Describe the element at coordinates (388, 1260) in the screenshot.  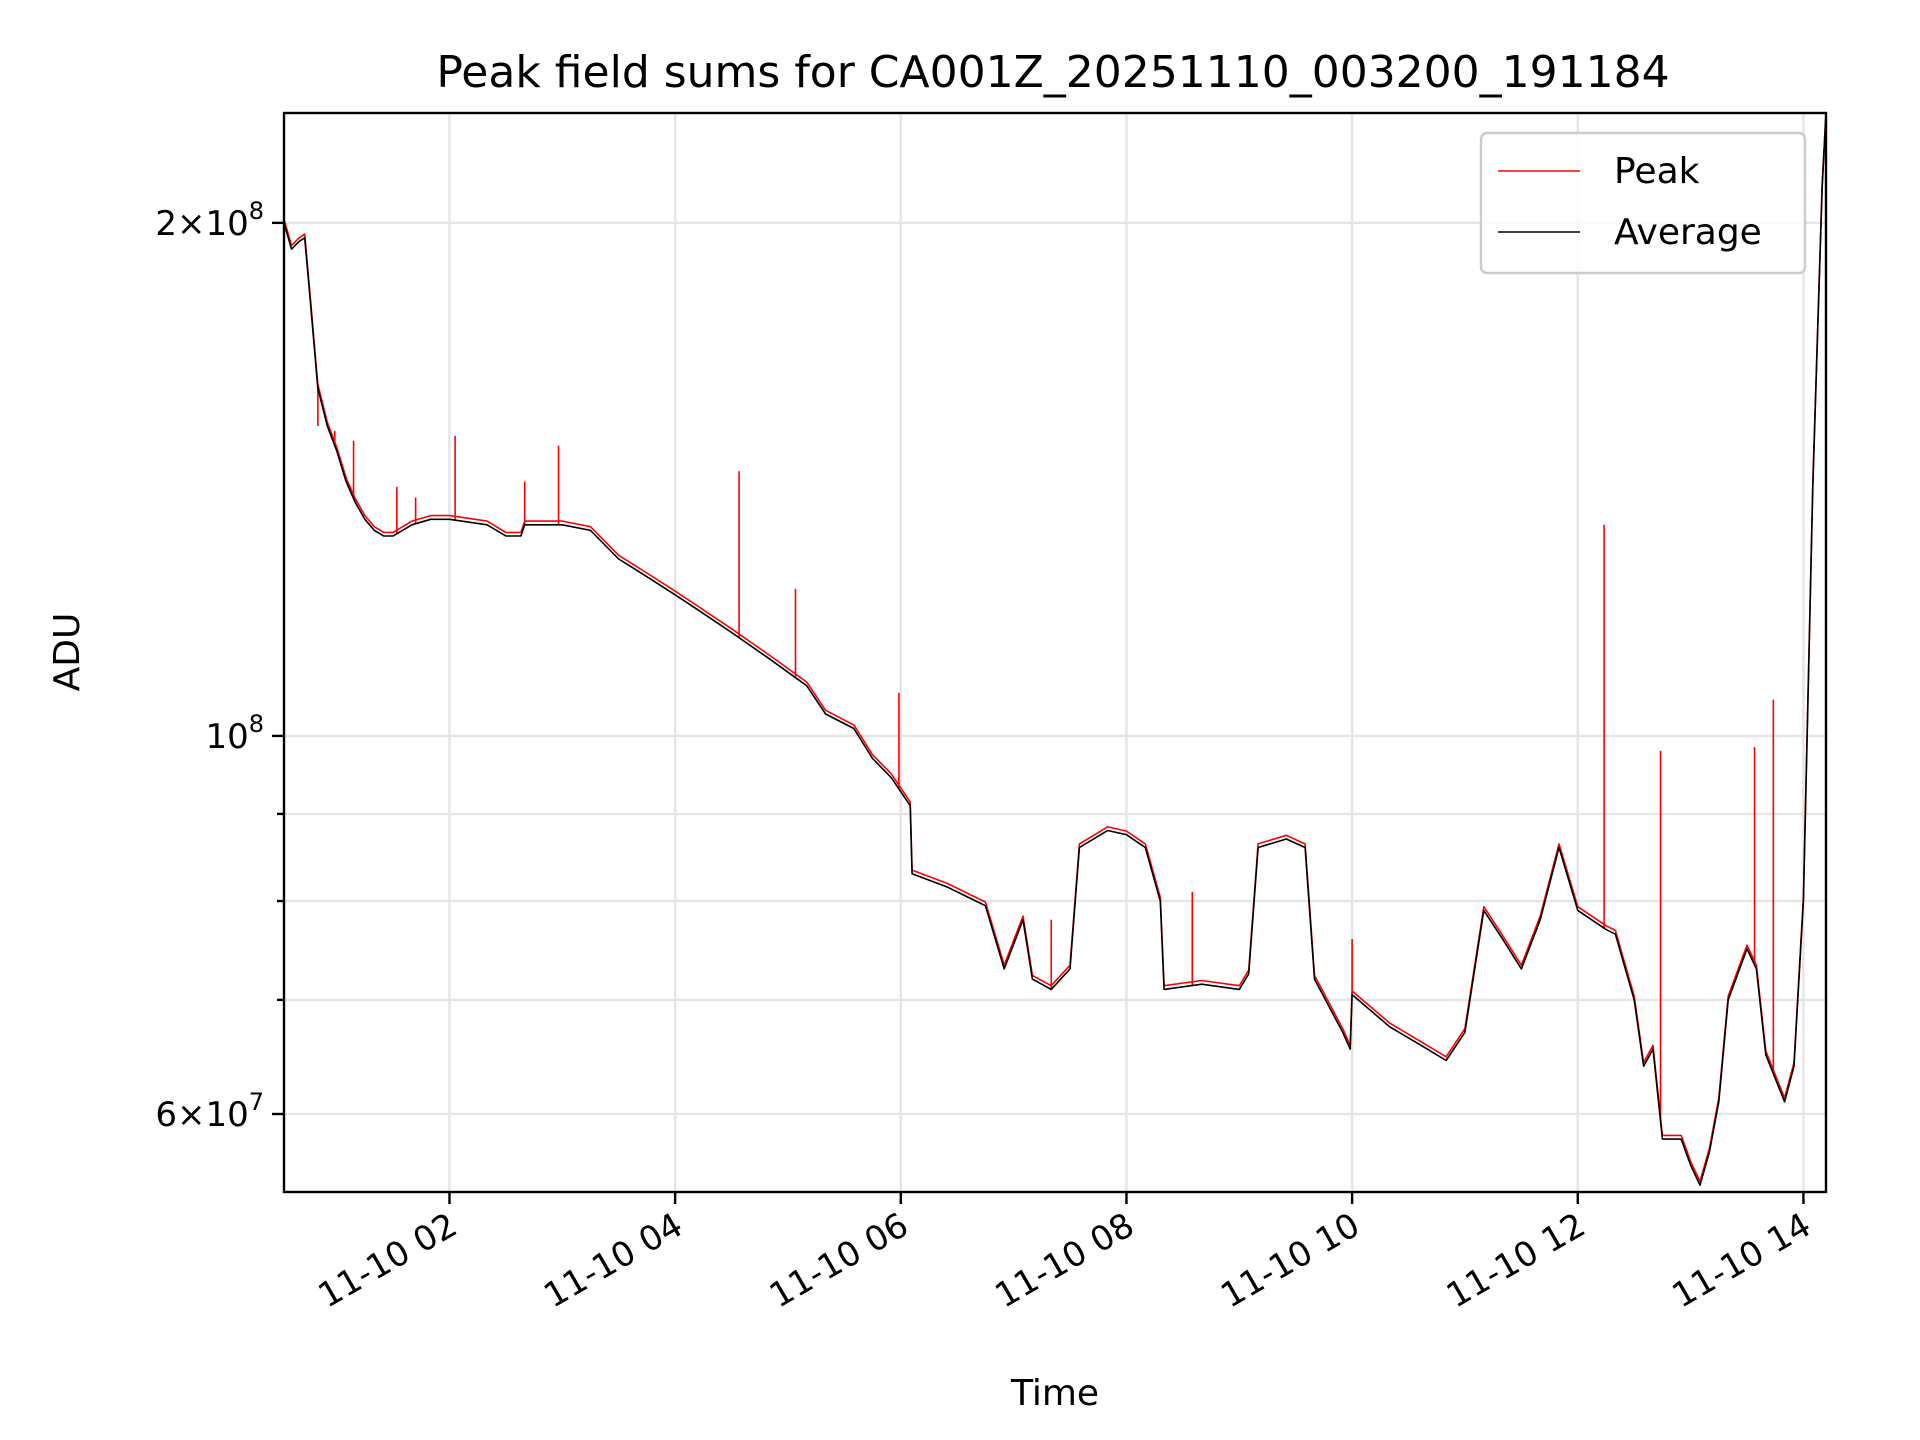
I see `x-tick-label: 11-10 02` at that location.